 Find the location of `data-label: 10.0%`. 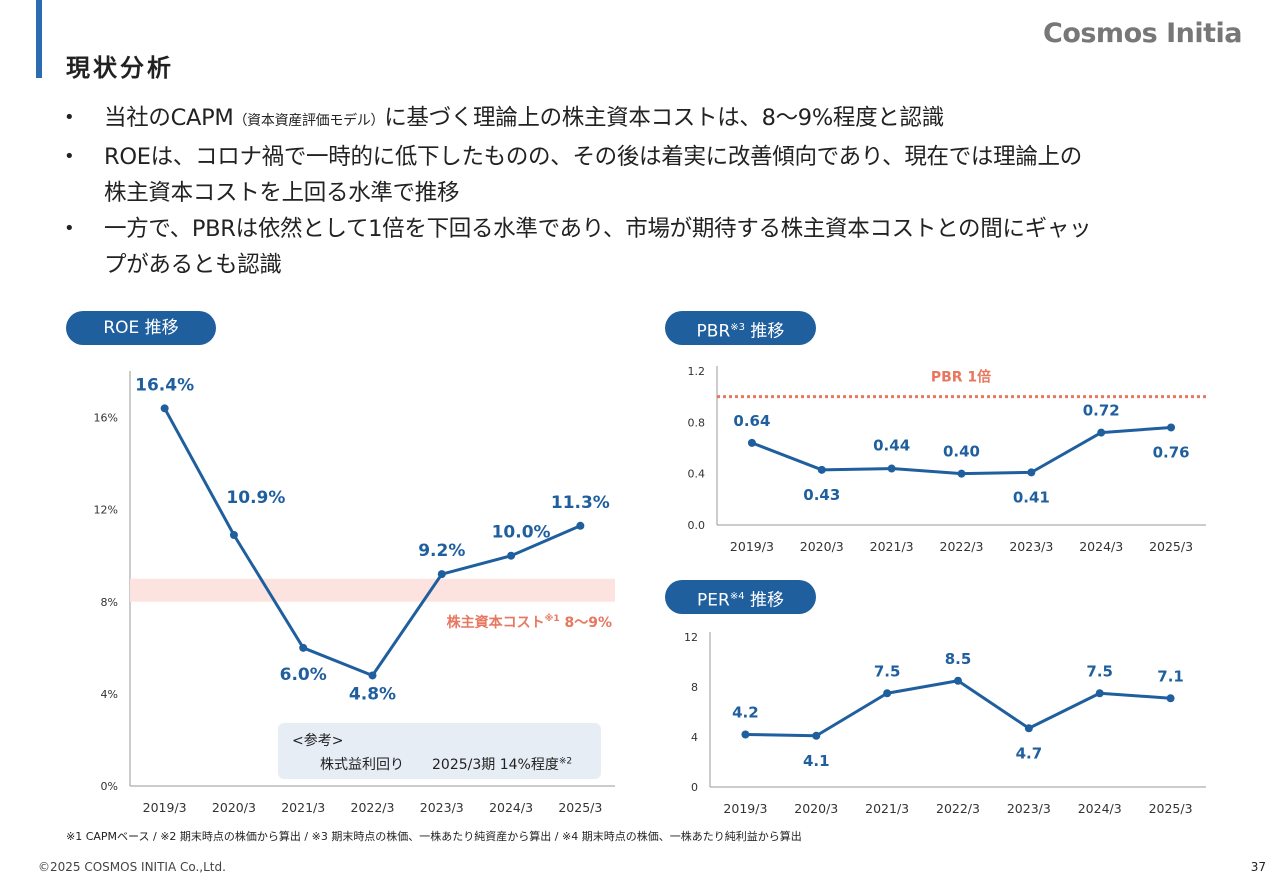

data-label: 10.0% is located at coordinates (521, 533).